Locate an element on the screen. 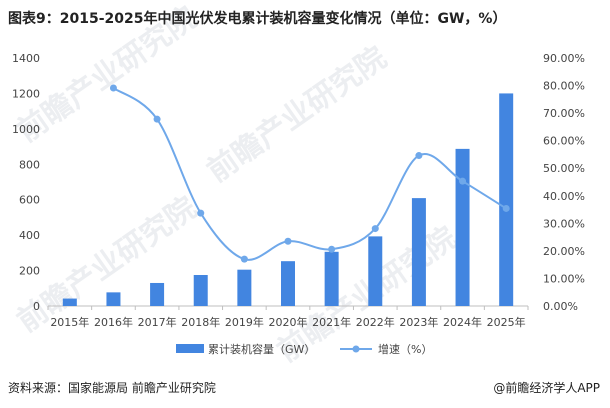  x-tick-label: 2019年 is located at coordinates (244, 322).